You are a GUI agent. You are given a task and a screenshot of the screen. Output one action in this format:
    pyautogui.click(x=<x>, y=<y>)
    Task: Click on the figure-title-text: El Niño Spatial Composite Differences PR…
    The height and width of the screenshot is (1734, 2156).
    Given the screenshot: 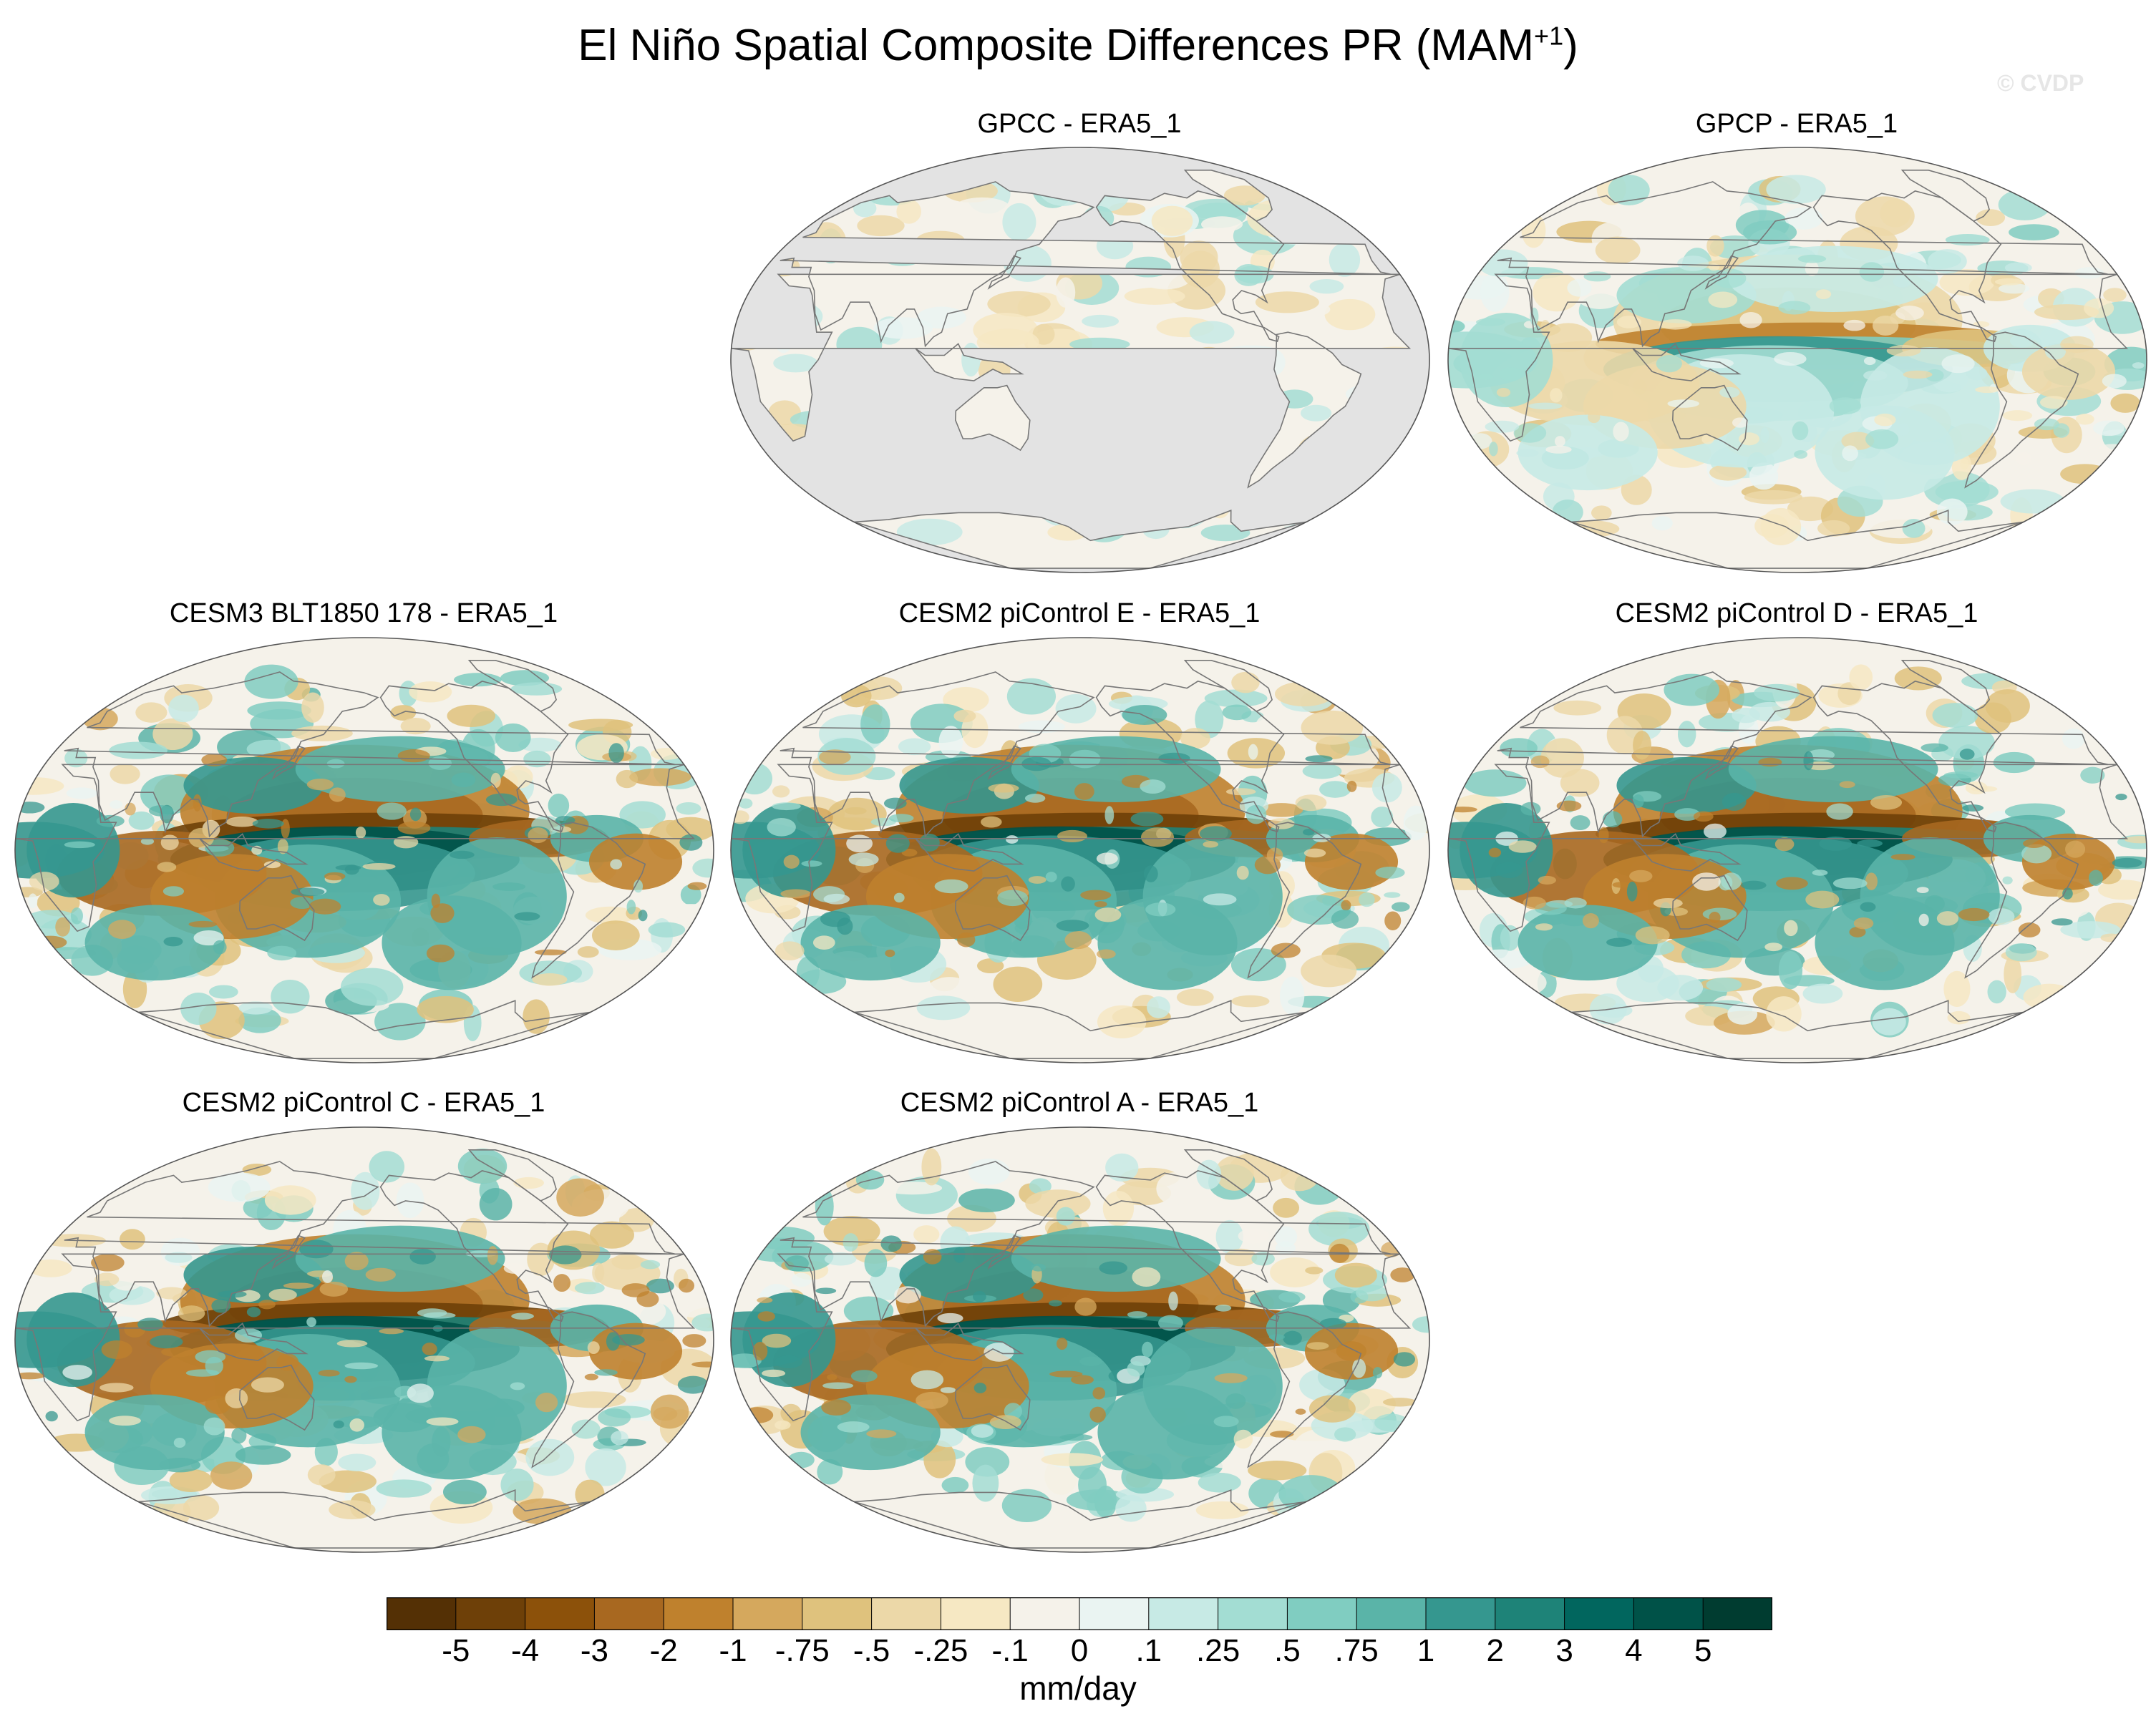 What is the action you would take?
    pyautogui.click(x=1056, y=45)
    